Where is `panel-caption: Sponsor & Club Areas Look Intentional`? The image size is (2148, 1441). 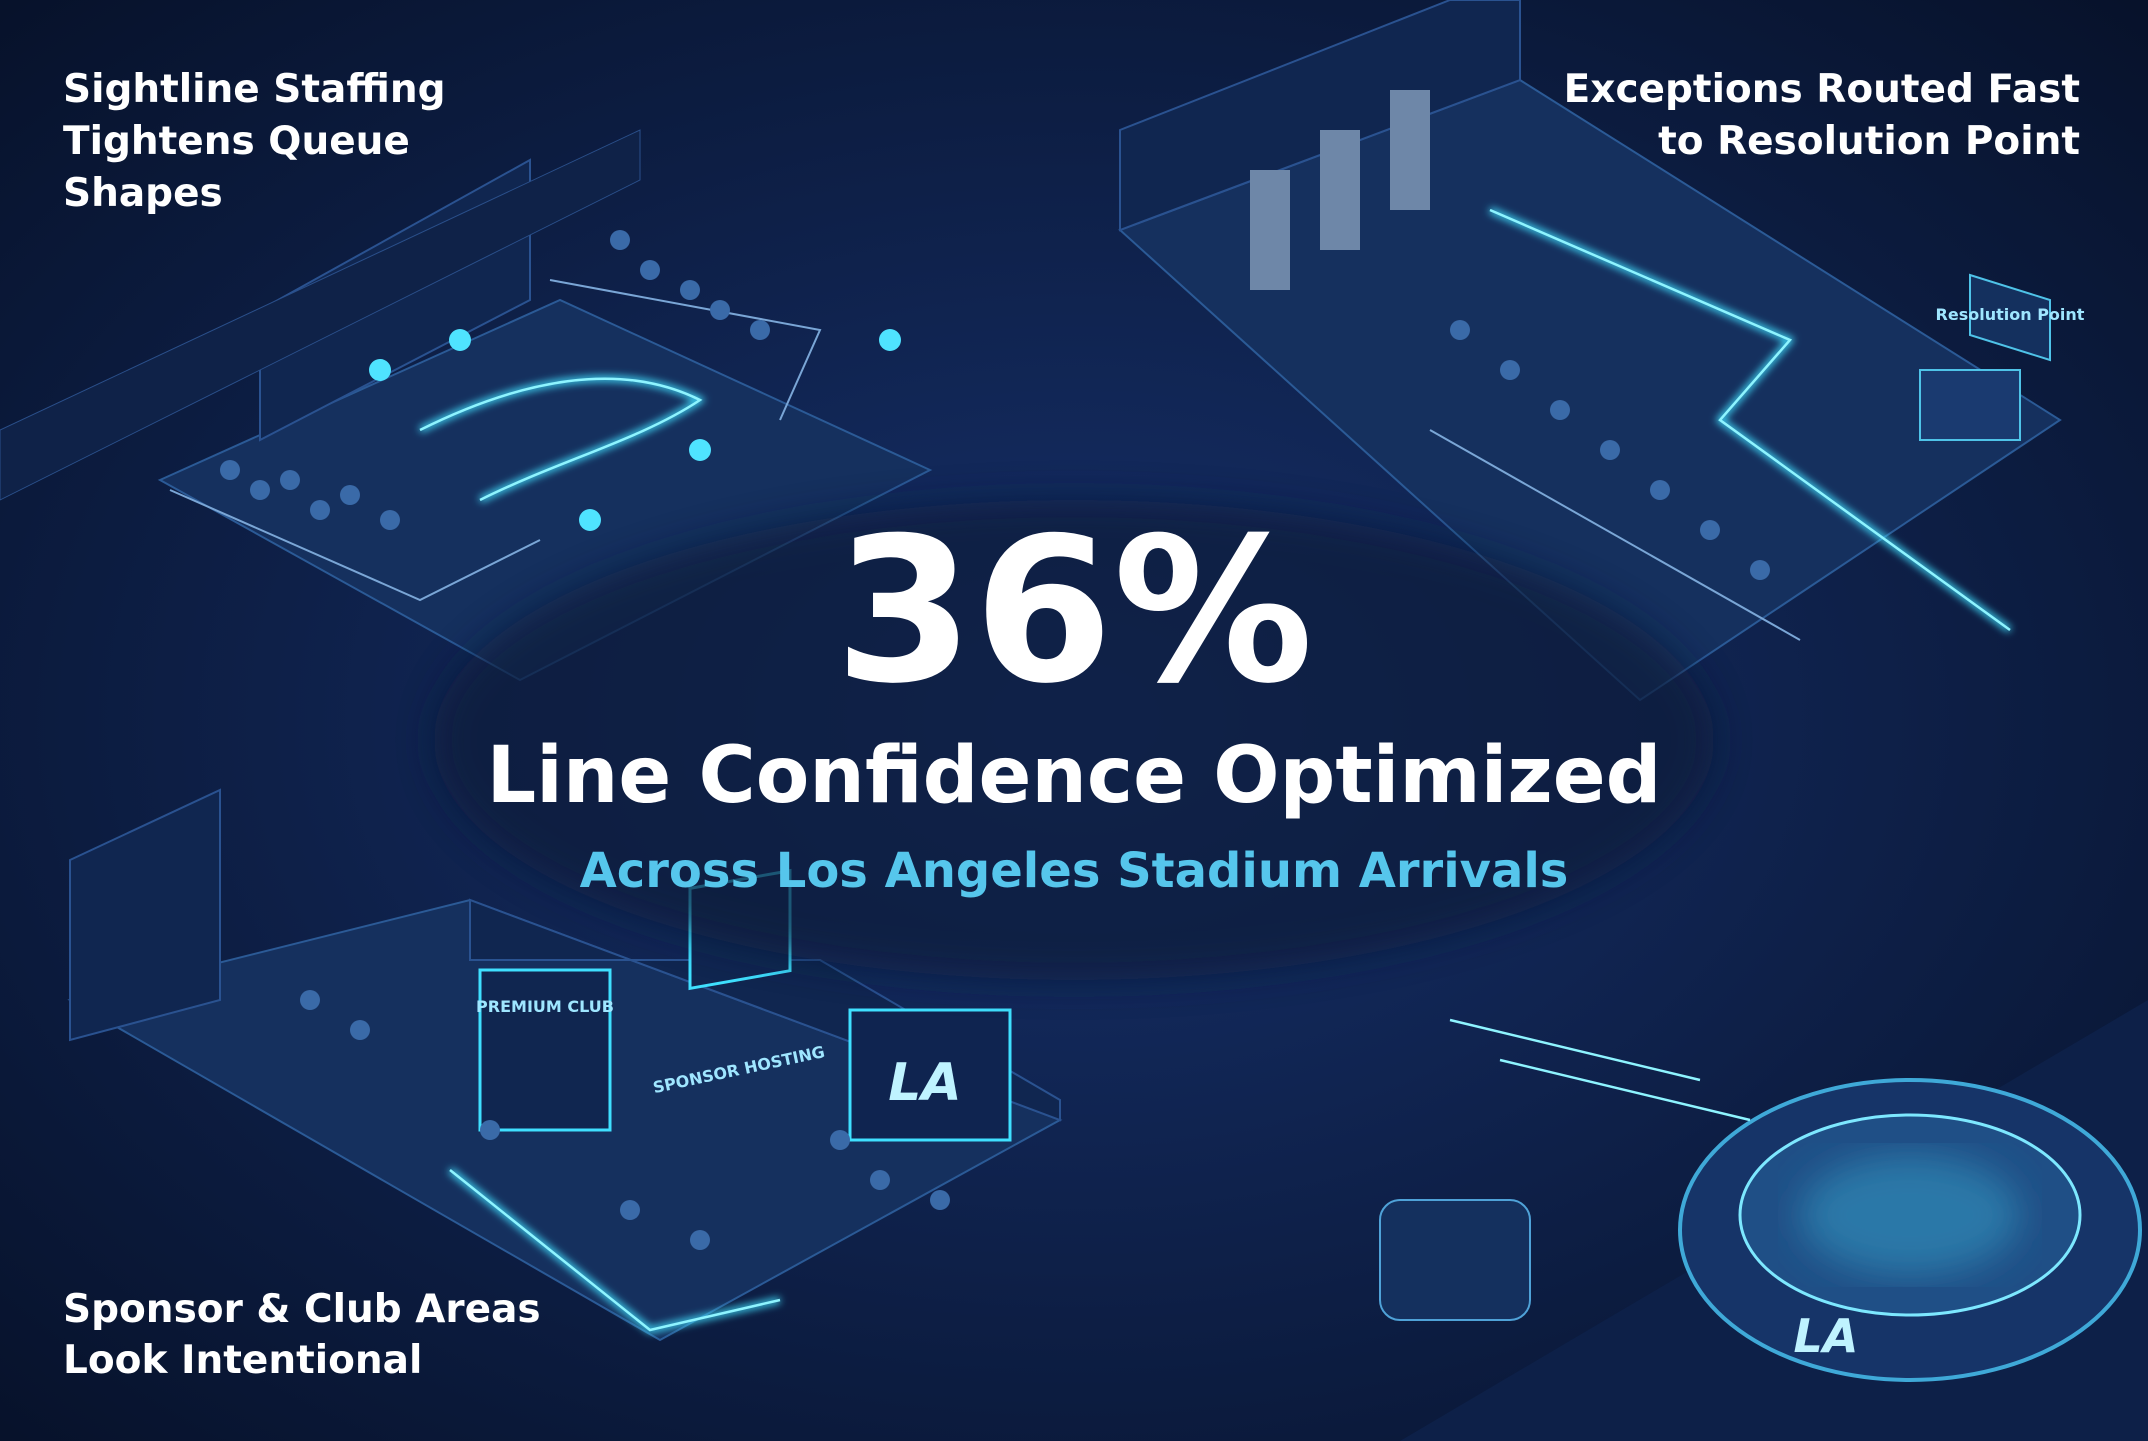
panel-caption: Sponsor & Club Areas Look Intentional is located at coordinates (302, 1335).